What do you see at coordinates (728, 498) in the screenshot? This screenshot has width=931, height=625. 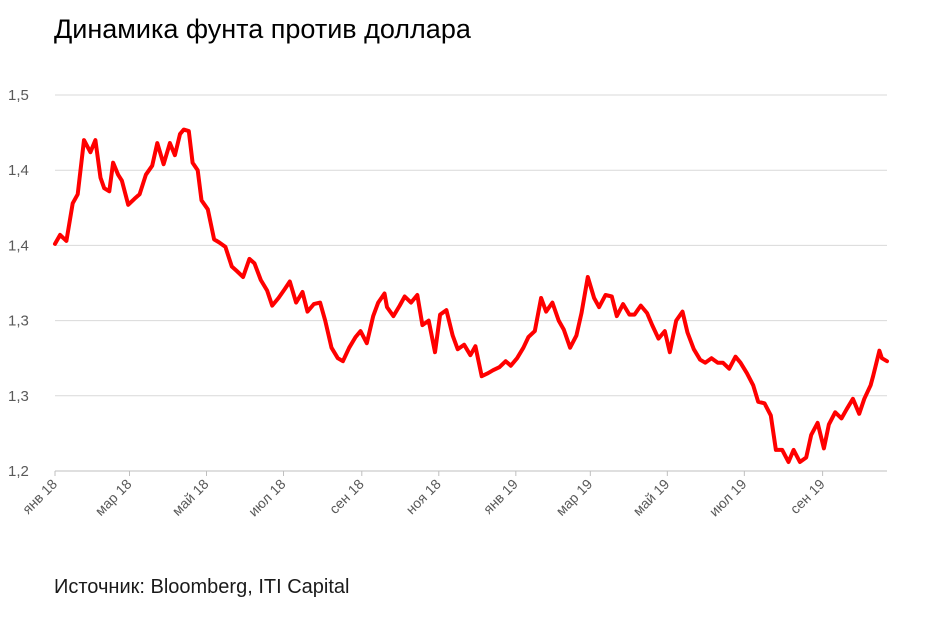 I see `x-tick-label: июл 19` at bounding box center [728, 498].